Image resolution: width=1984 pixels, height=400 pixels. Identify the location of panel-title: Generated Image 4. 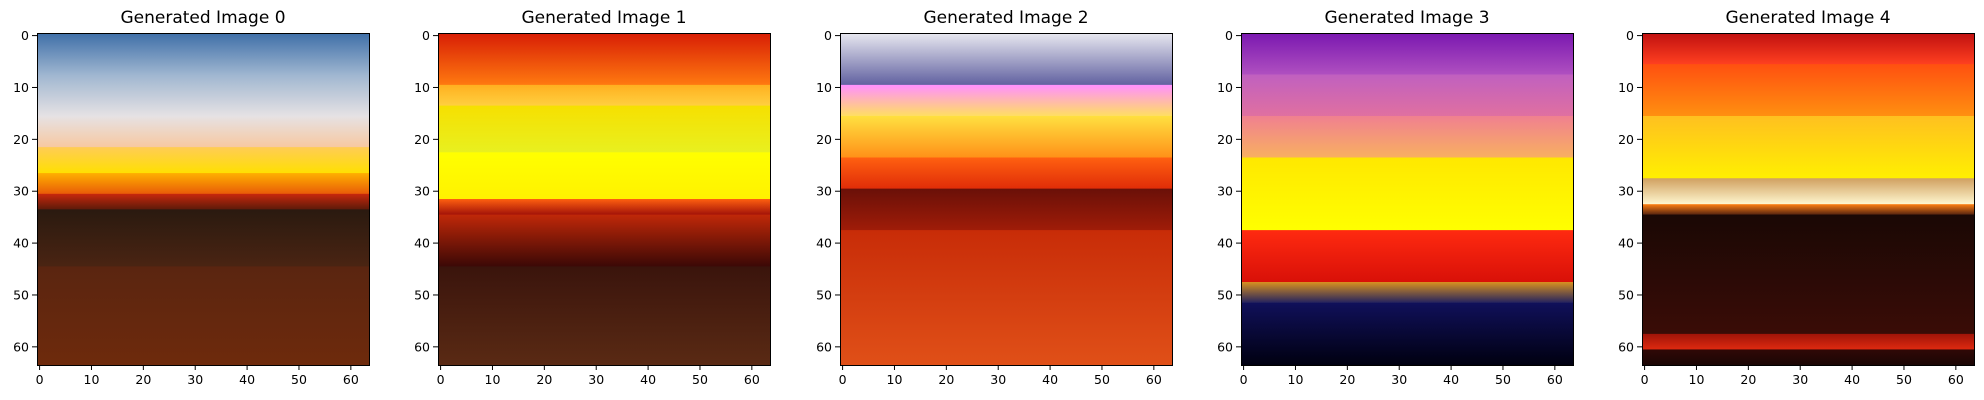
(1807, 18).